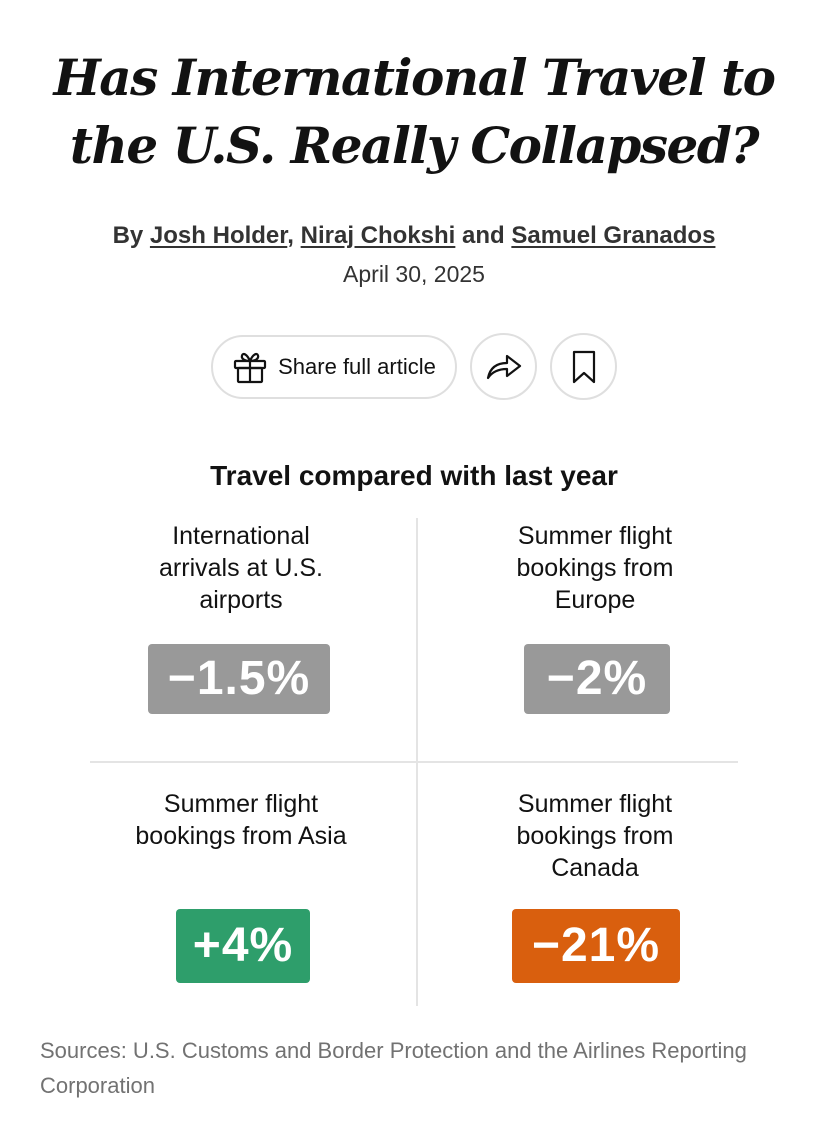  Describe the element at coordinates (613, 235) in the screenshot. I see `author-link: Samuel Granados` at that location.